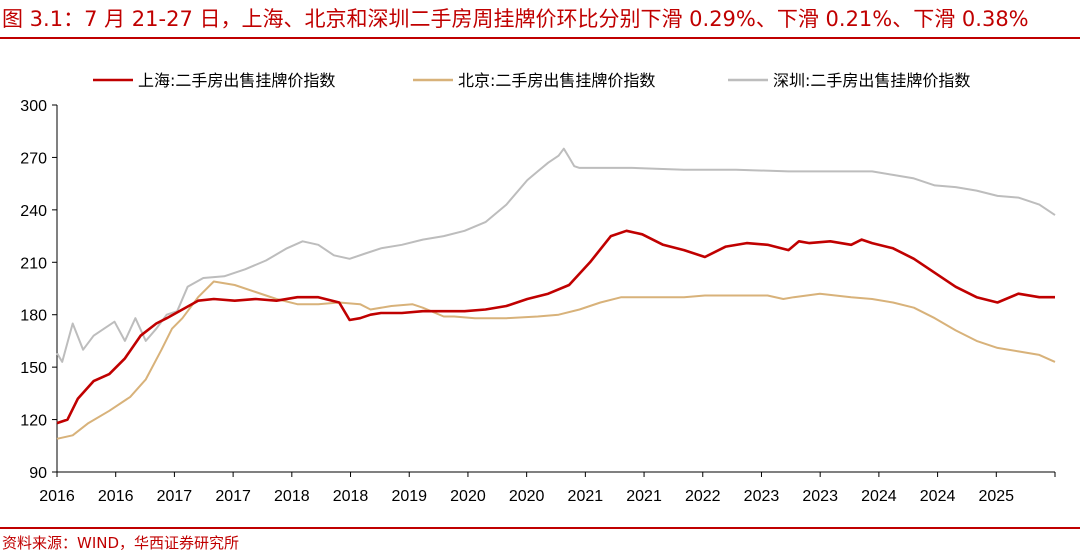  I want to click on chart-legend: 上海:二手房出售挂牌价指数 北京:二手房出售挂牌价指数 深圳:二手房出售挂牌价指数, so click(531, 80).